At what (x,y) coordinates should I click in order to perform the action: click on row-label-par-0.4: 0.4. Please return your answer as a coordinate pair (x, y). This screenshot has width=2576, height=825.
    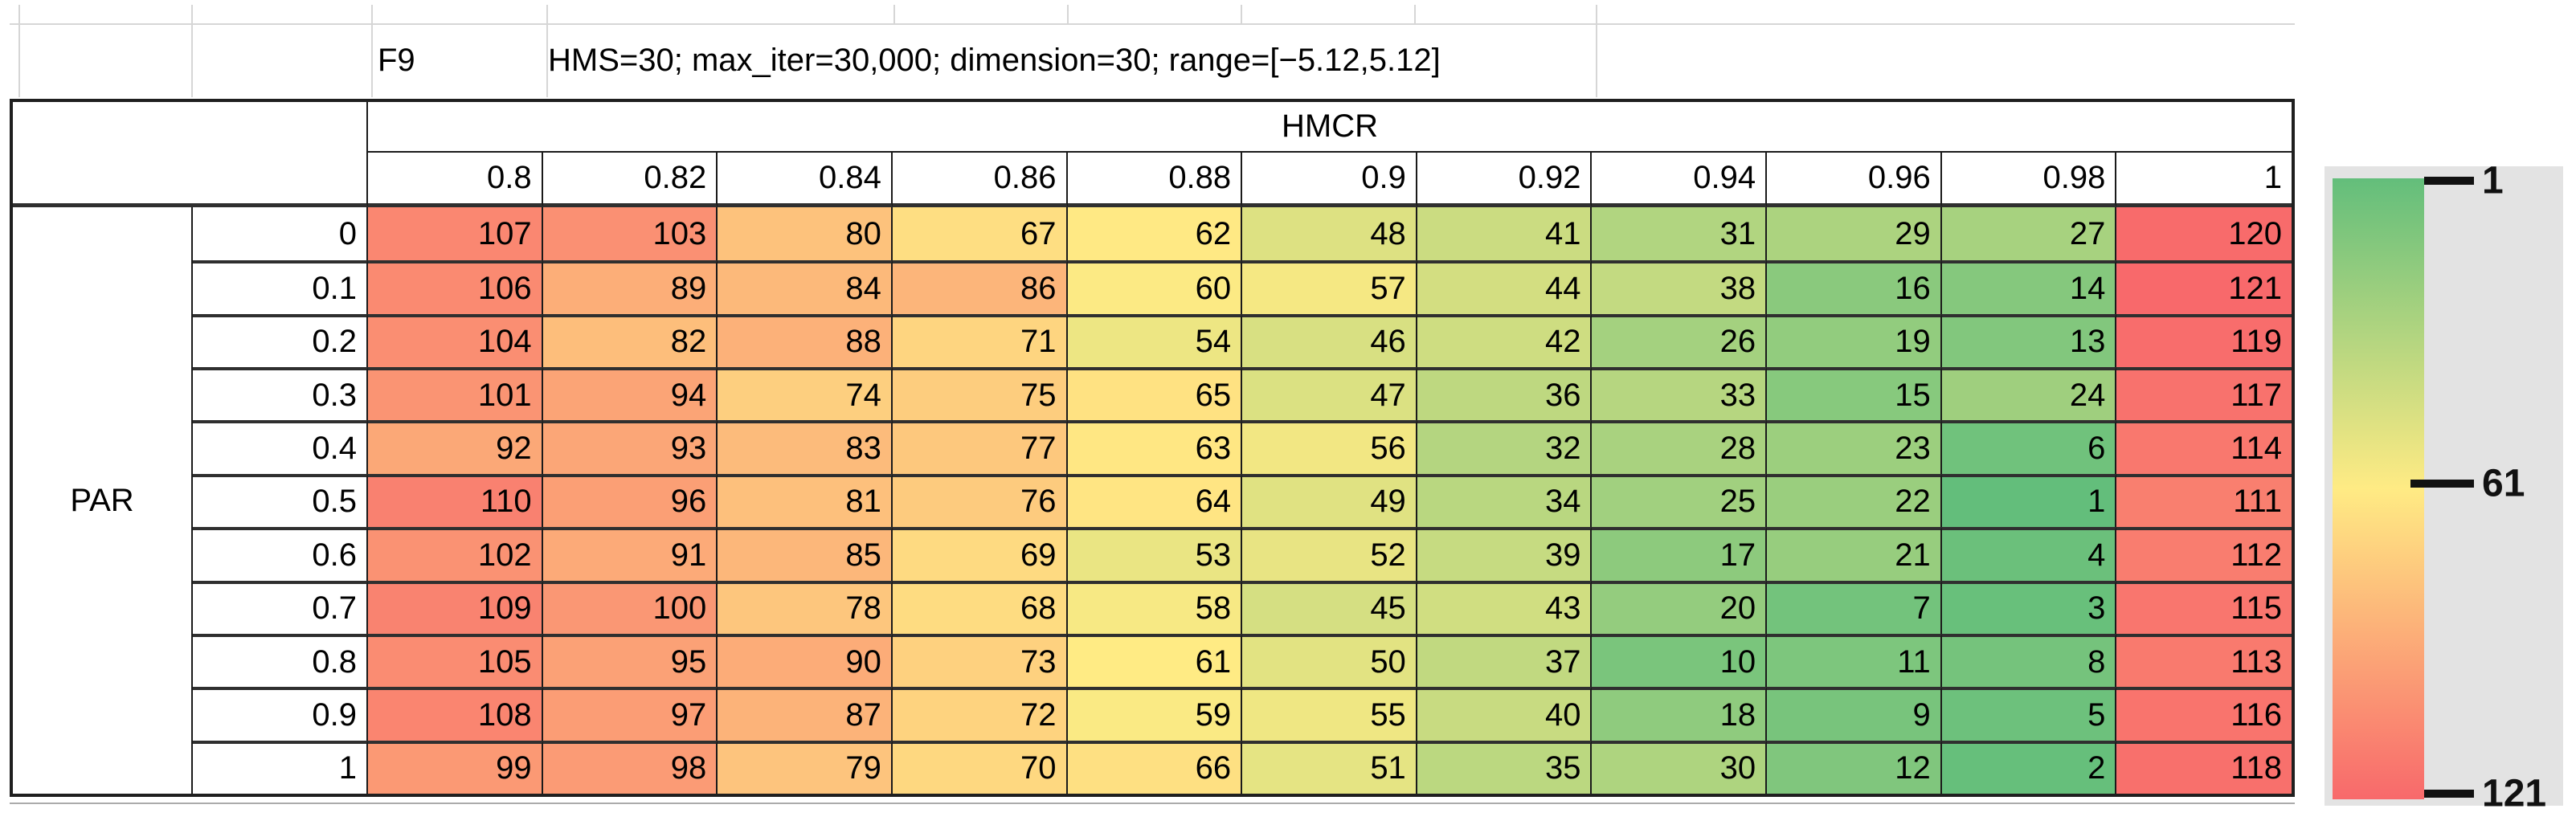
    Looking at the image, I should click on (280, 447).